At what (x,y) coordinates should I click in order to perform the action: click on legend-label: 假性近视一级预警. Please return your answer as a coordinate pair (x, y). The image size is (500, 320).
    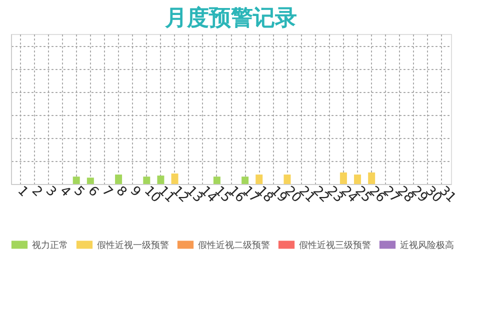
    Looking at the image, I should click on (133, 245).